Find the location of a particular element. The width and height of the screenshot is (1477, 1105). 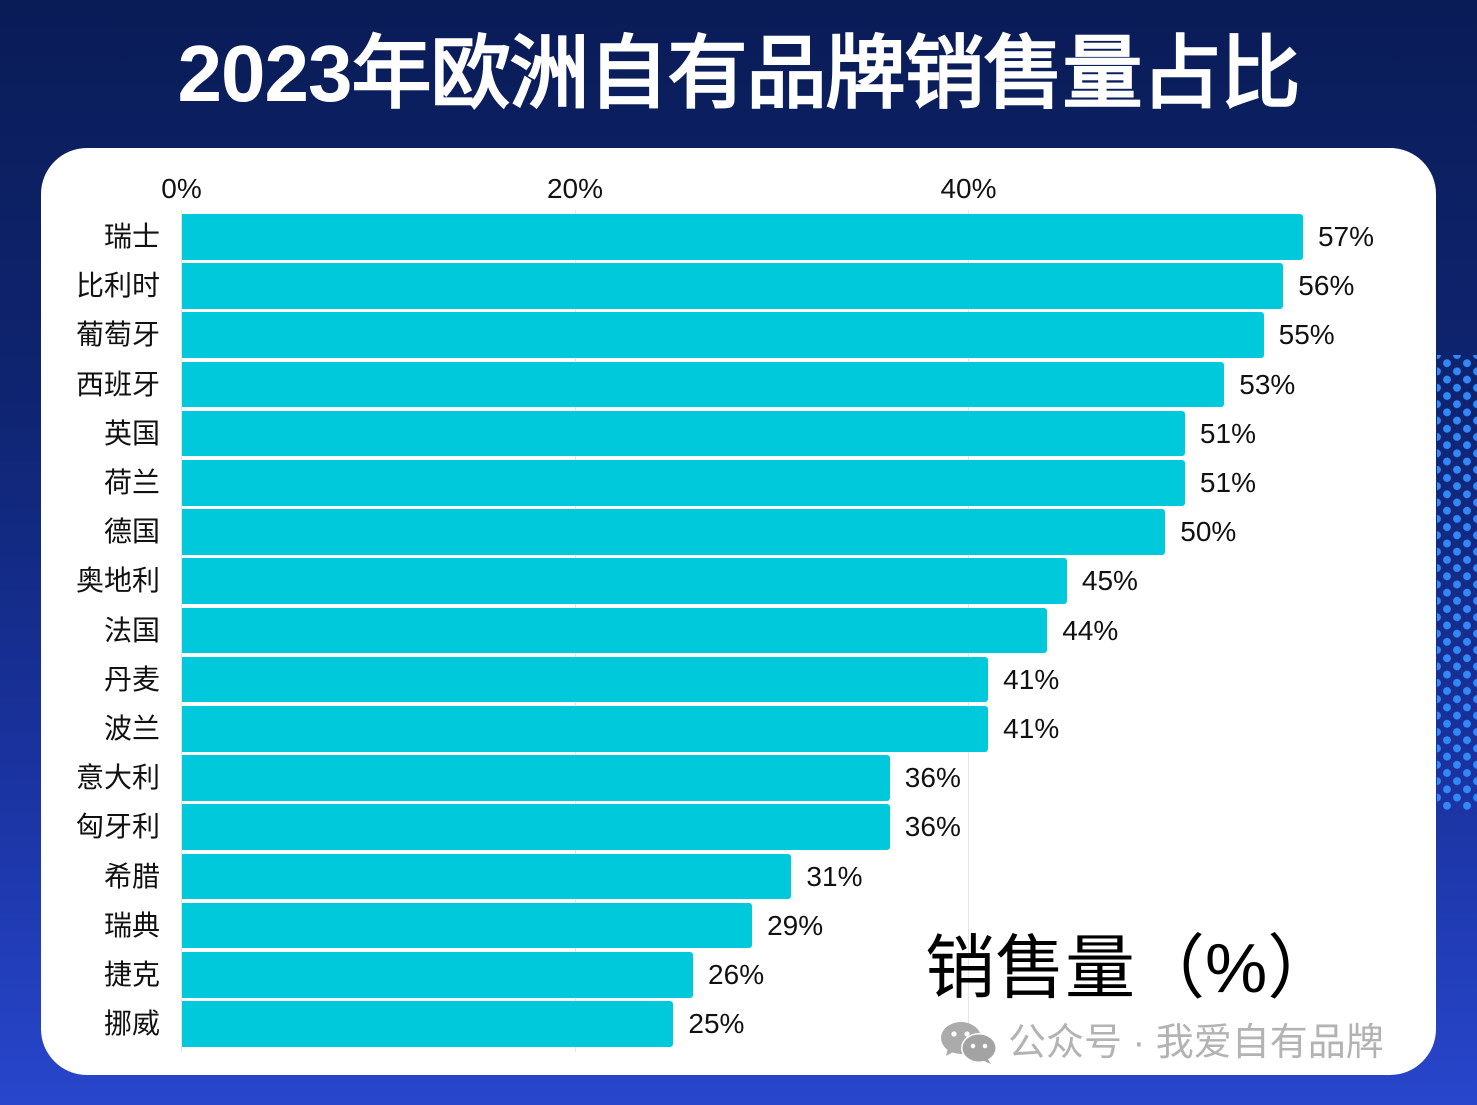

legend-label: 销售量（%） is located at coordinates (1131, 968).